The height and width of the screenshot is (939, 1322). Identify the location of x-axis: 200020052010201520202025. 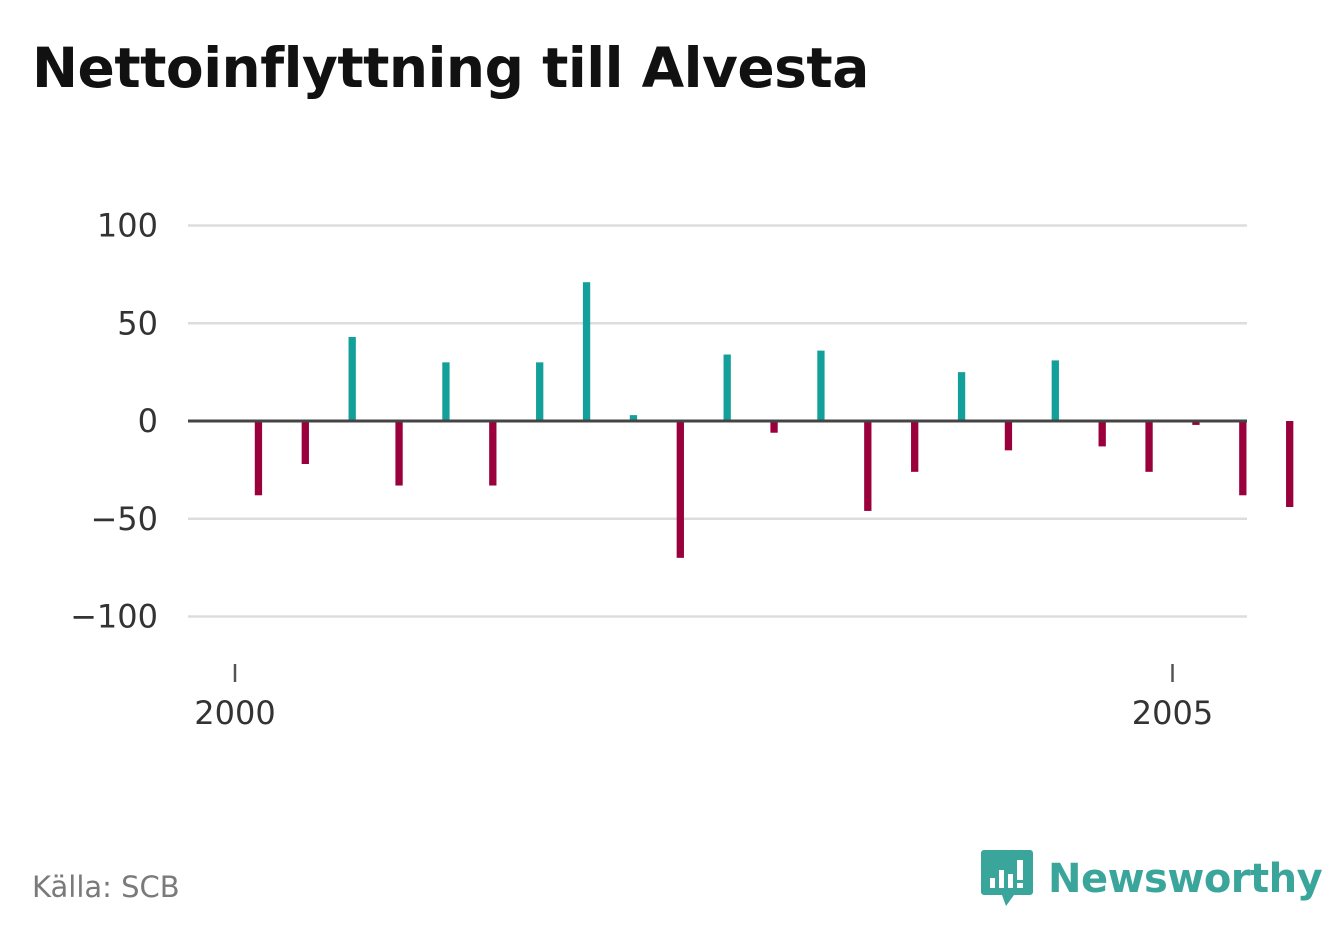
(703, 698).